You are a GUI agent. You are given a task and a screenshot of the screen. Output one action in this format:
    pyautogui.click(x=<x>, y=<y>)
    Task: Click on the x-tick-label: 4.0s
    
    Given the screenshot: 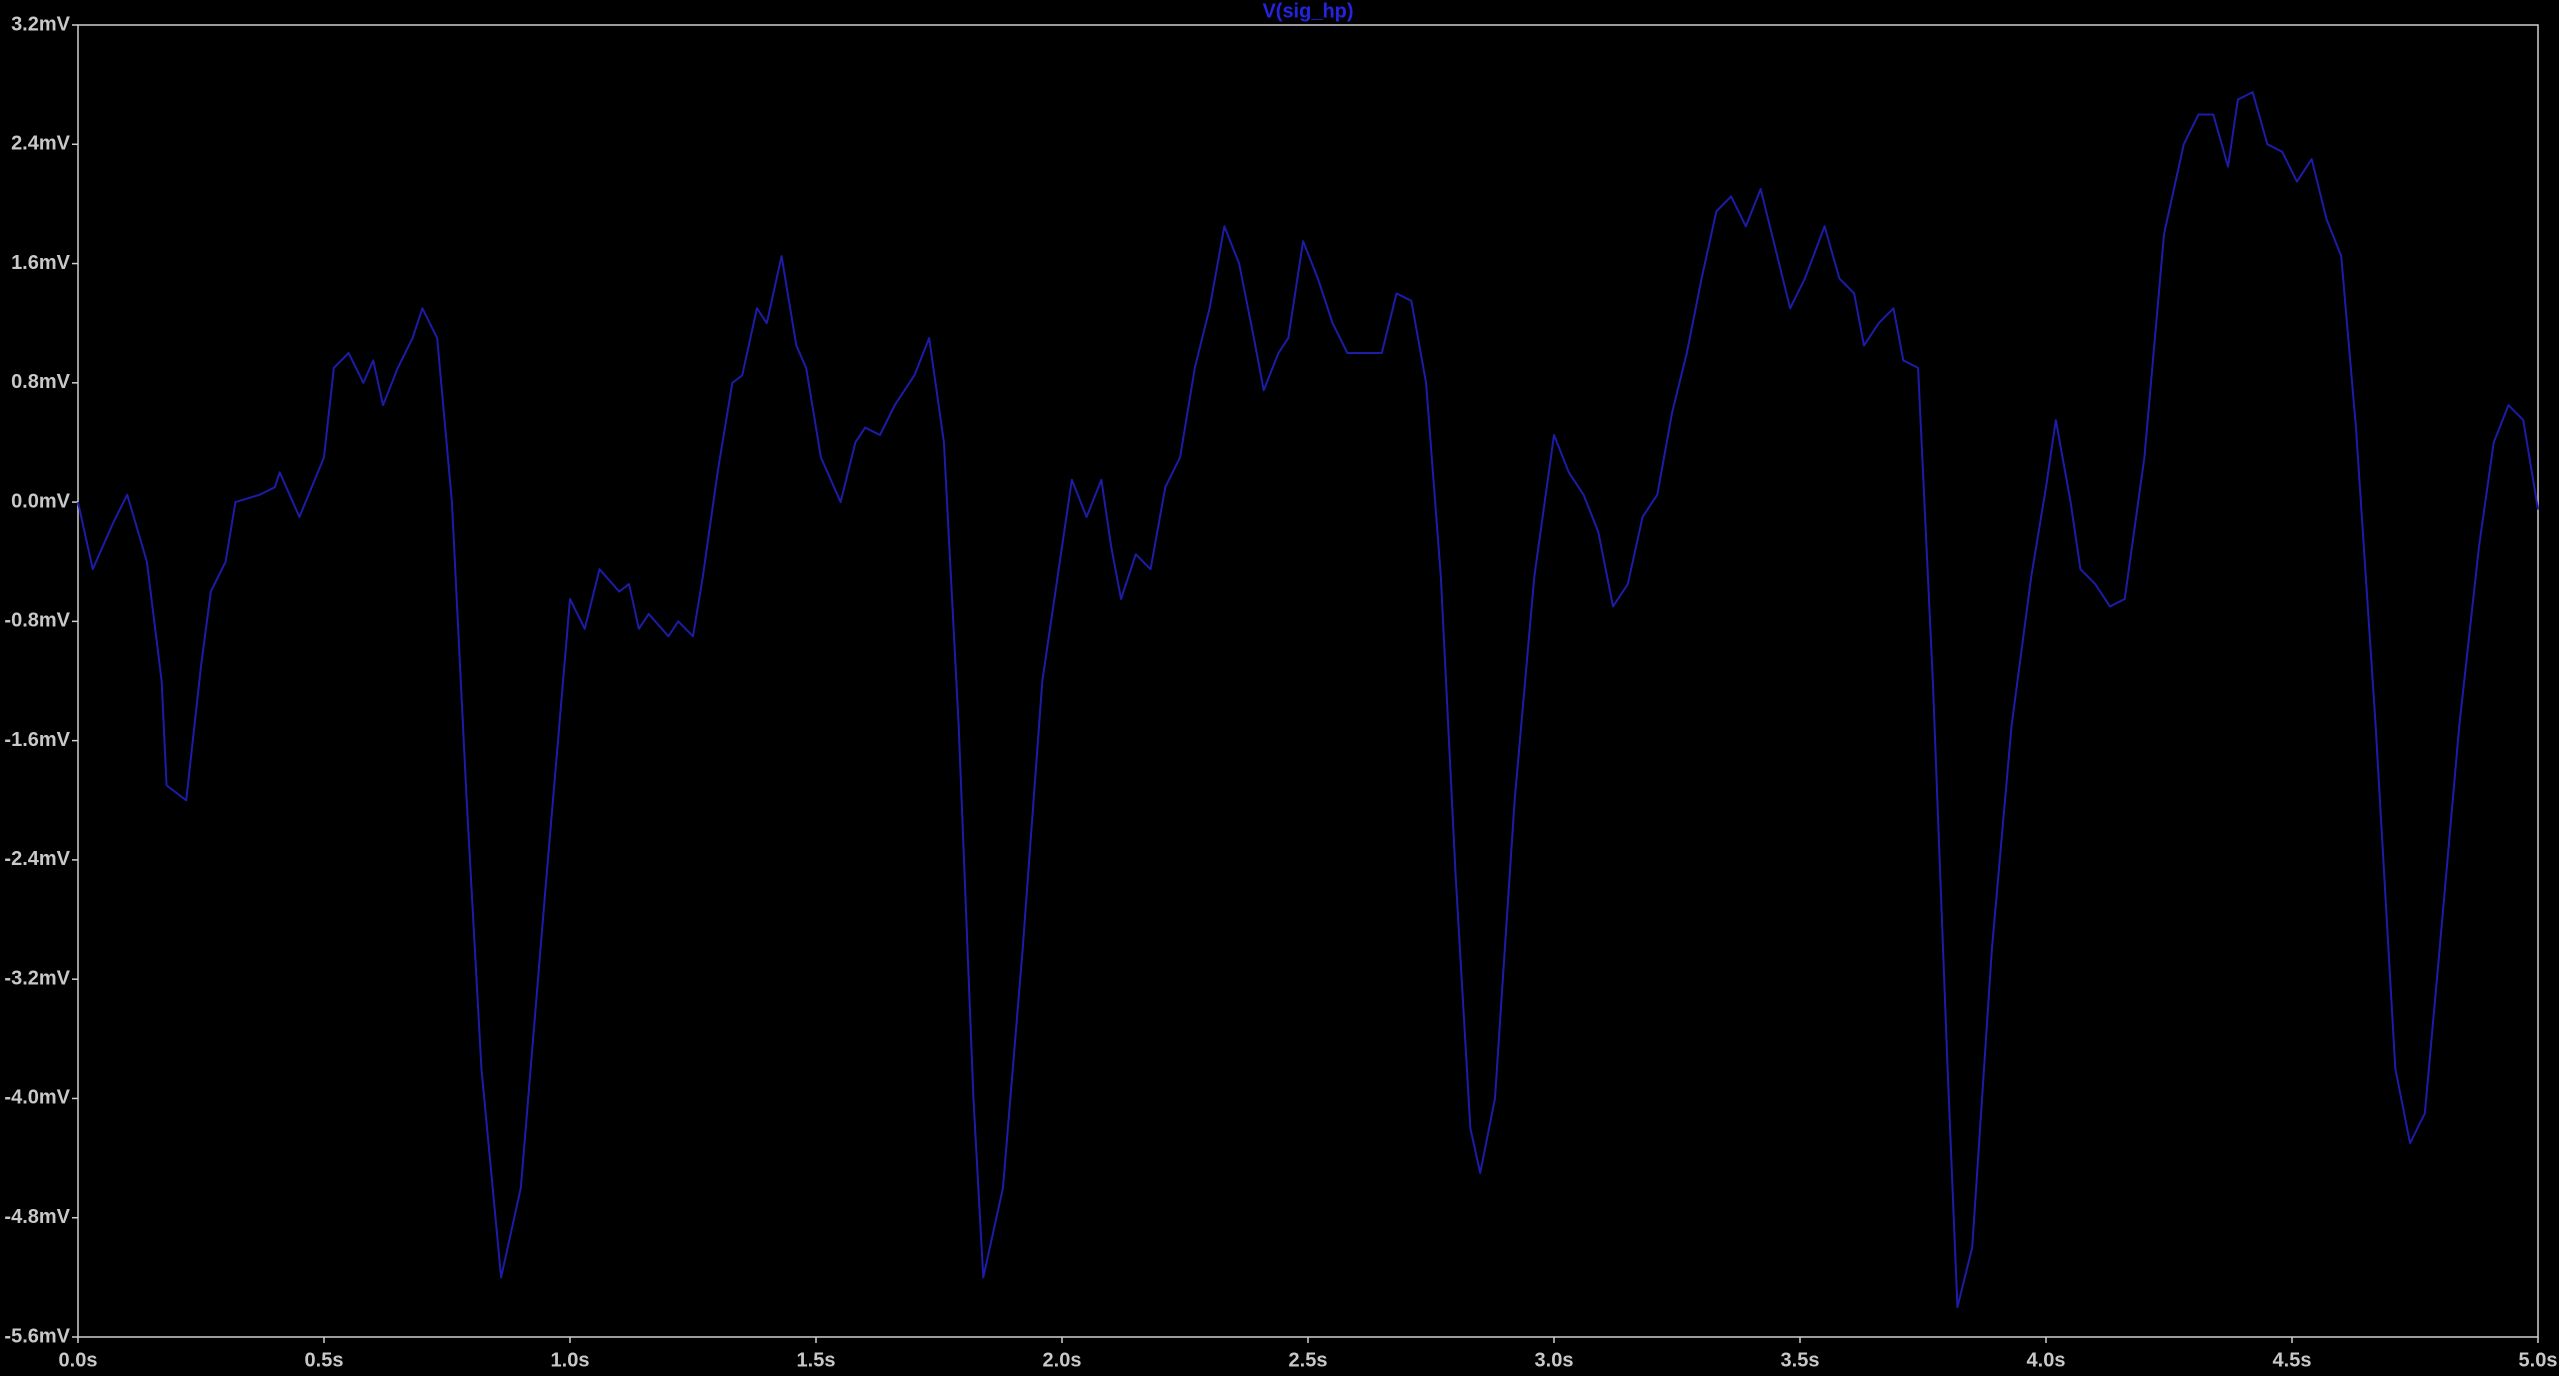 What is the action you would take?
    pyautogui.click(x=2046, y=1360)
    